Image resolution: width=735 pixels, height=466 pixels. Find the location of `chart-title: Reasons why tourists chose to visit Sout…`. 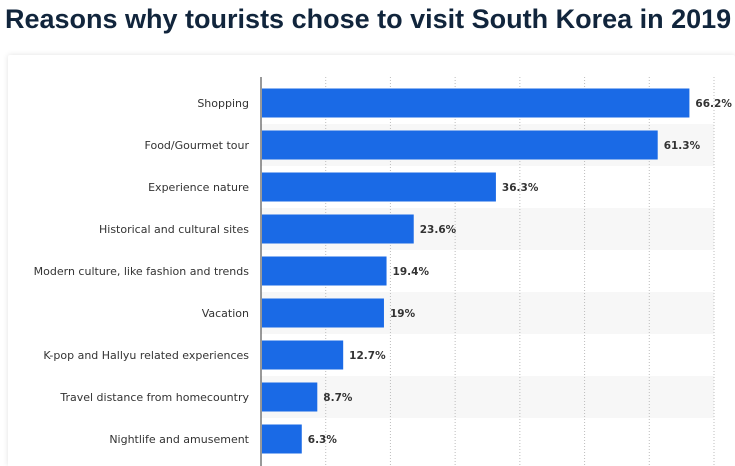

chart-title: Reasons why tourists chose to visit Sout… is located at coordinates (368, 19).